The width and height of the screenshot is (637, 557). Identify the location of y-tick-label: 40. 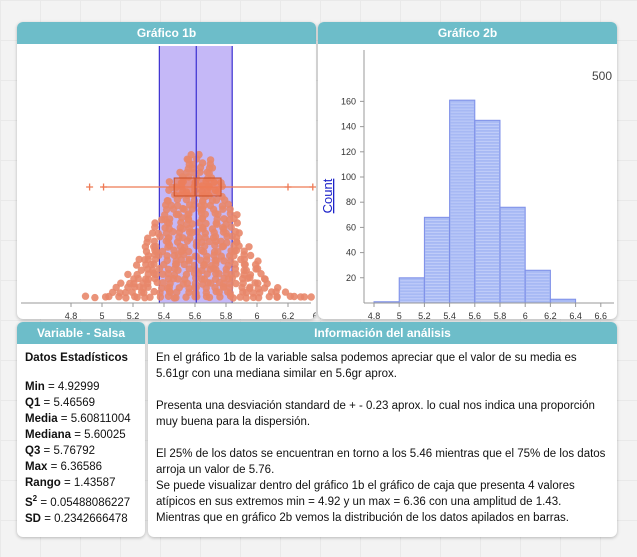
(351, 253).